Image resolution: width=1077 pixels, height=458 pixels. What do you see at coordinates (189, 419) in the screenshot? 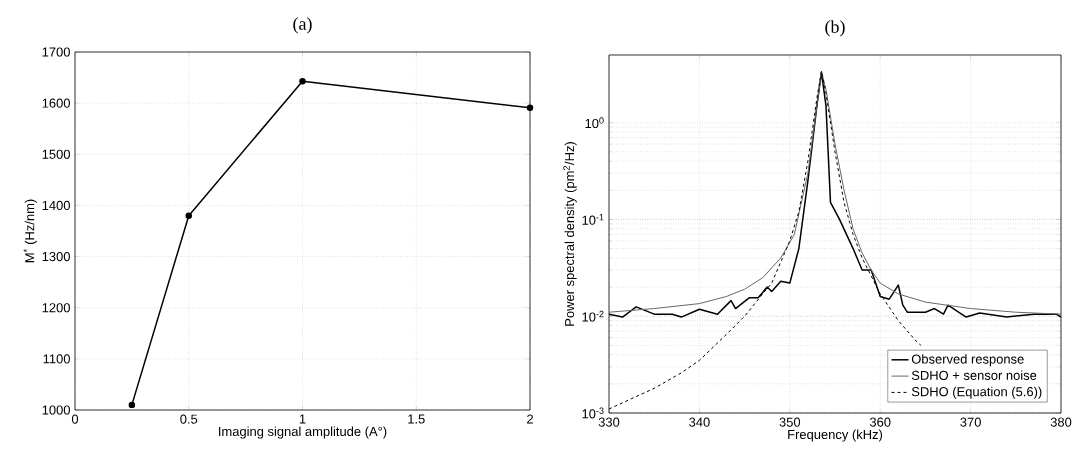
I see `x-tick-label: 0.5` at bounding box center [189, 419].